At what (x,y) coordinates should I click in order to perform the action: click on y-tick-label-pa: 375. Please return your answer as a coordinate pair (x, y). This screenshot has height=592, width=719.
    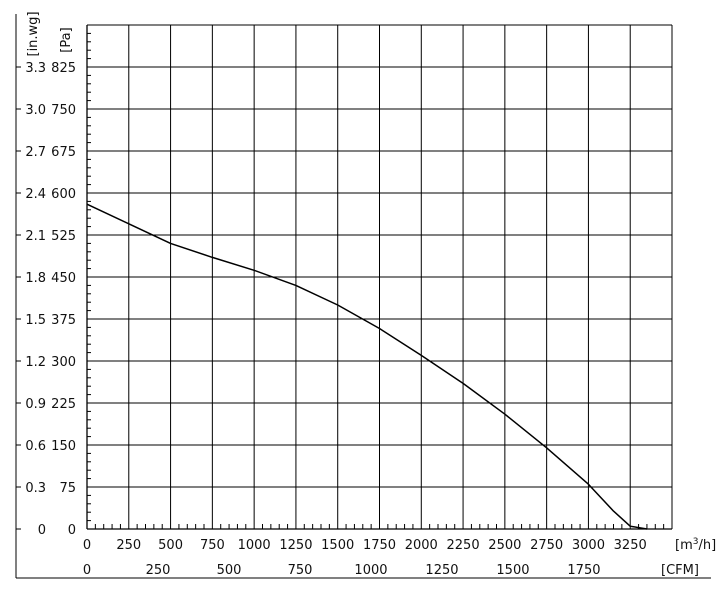
    Looking at the image, I should click on (63, 320).